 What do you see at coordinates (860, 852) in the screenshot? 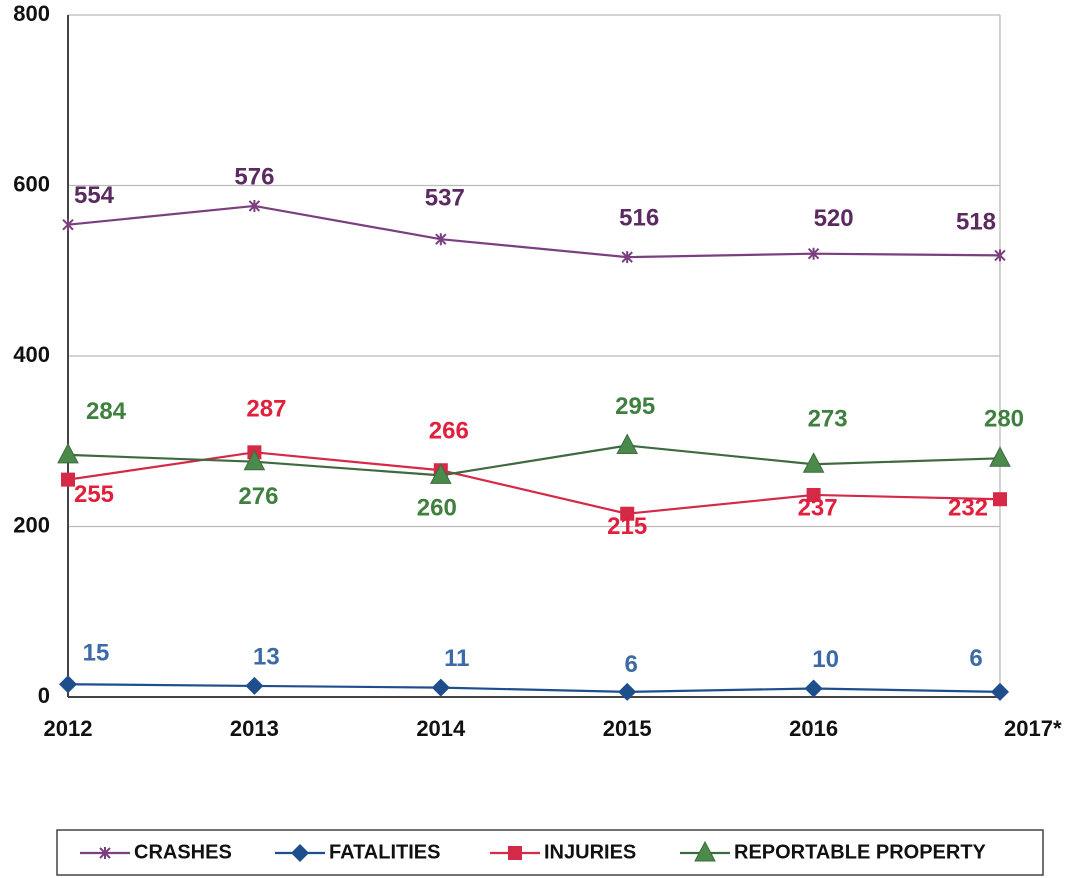
I see `legend-label: REPORTABLE PROPERTY` at bounding box center [860, 852].